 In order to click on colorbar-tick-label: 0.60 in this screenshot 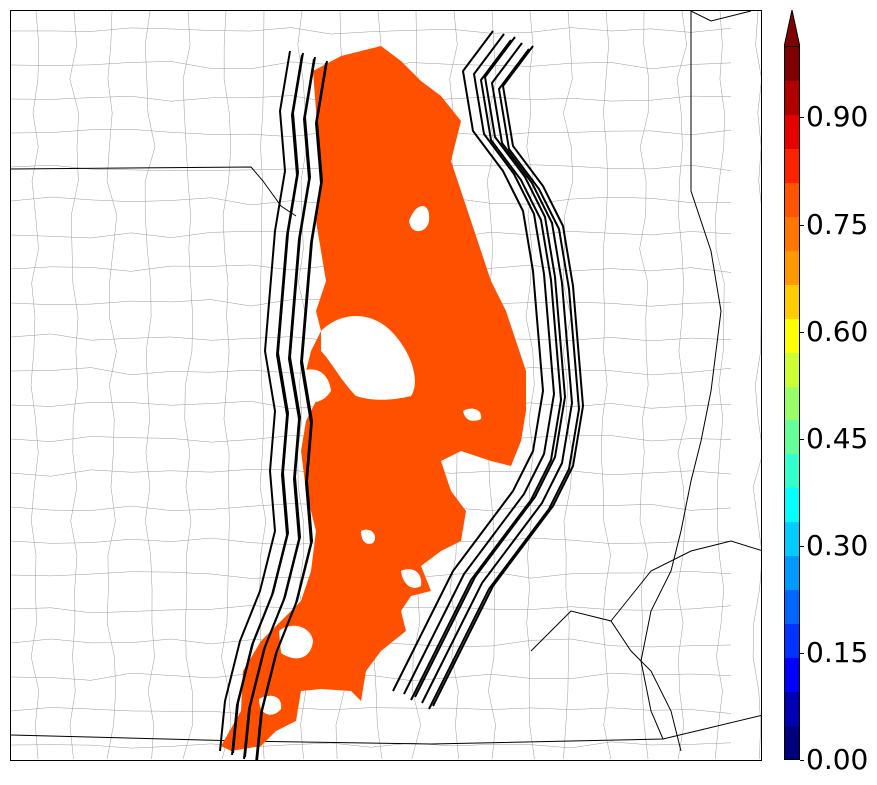, I will do `click(837, 331)`.